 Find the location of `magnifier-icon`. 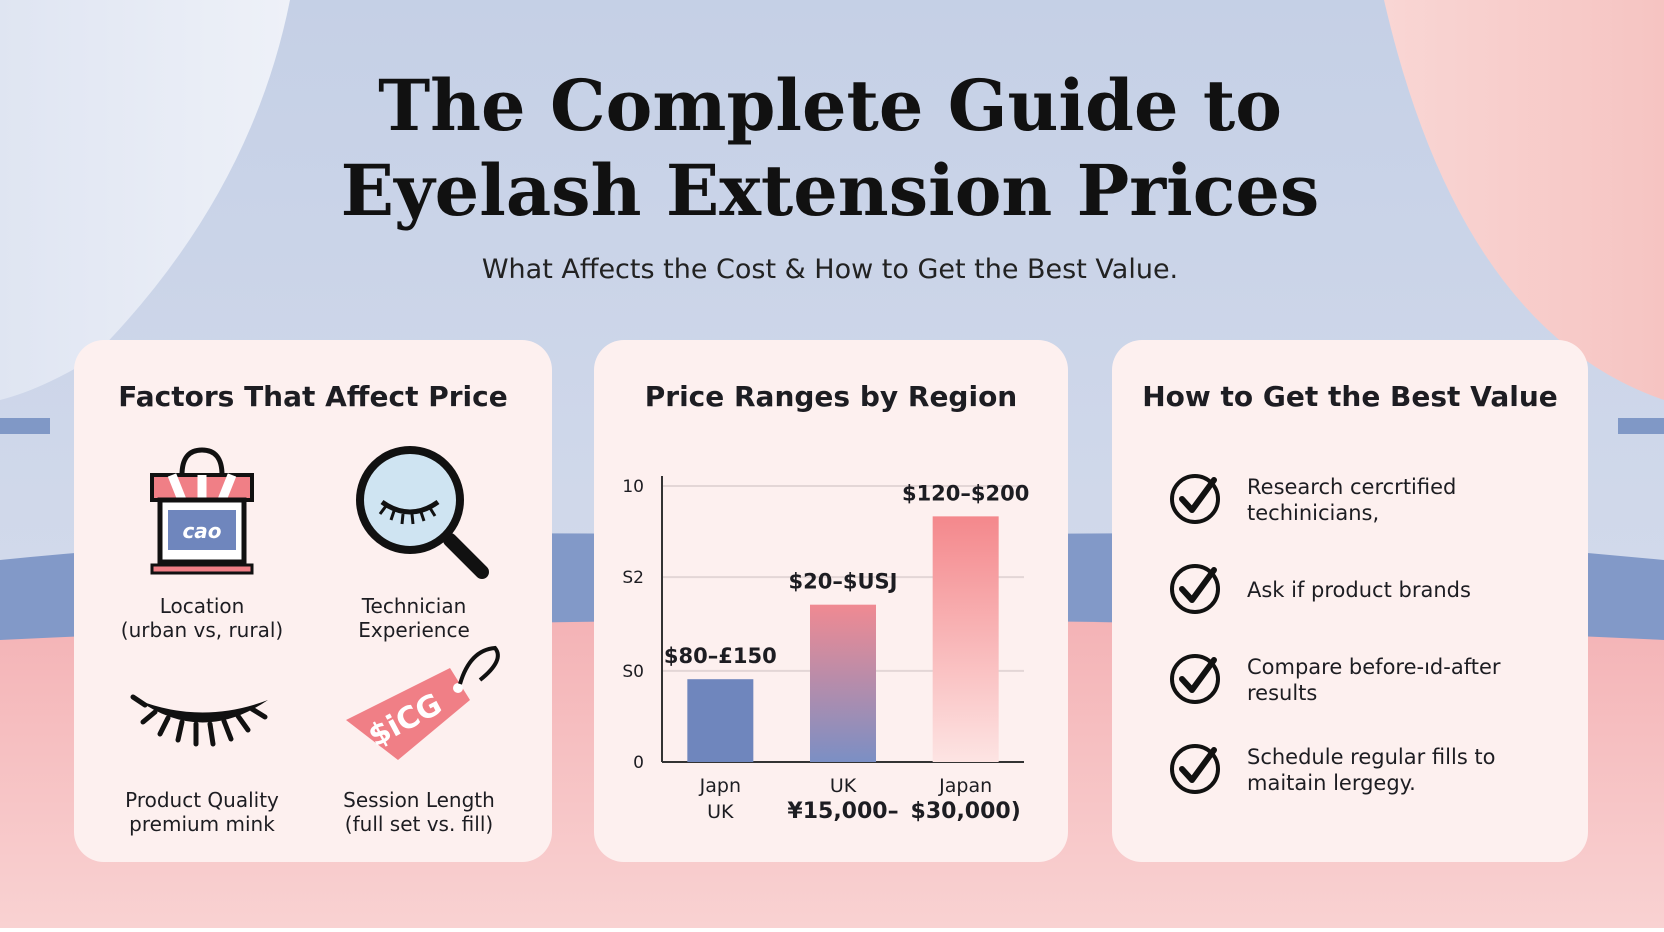

magnifier-icon is located at coordinates (422, 512).